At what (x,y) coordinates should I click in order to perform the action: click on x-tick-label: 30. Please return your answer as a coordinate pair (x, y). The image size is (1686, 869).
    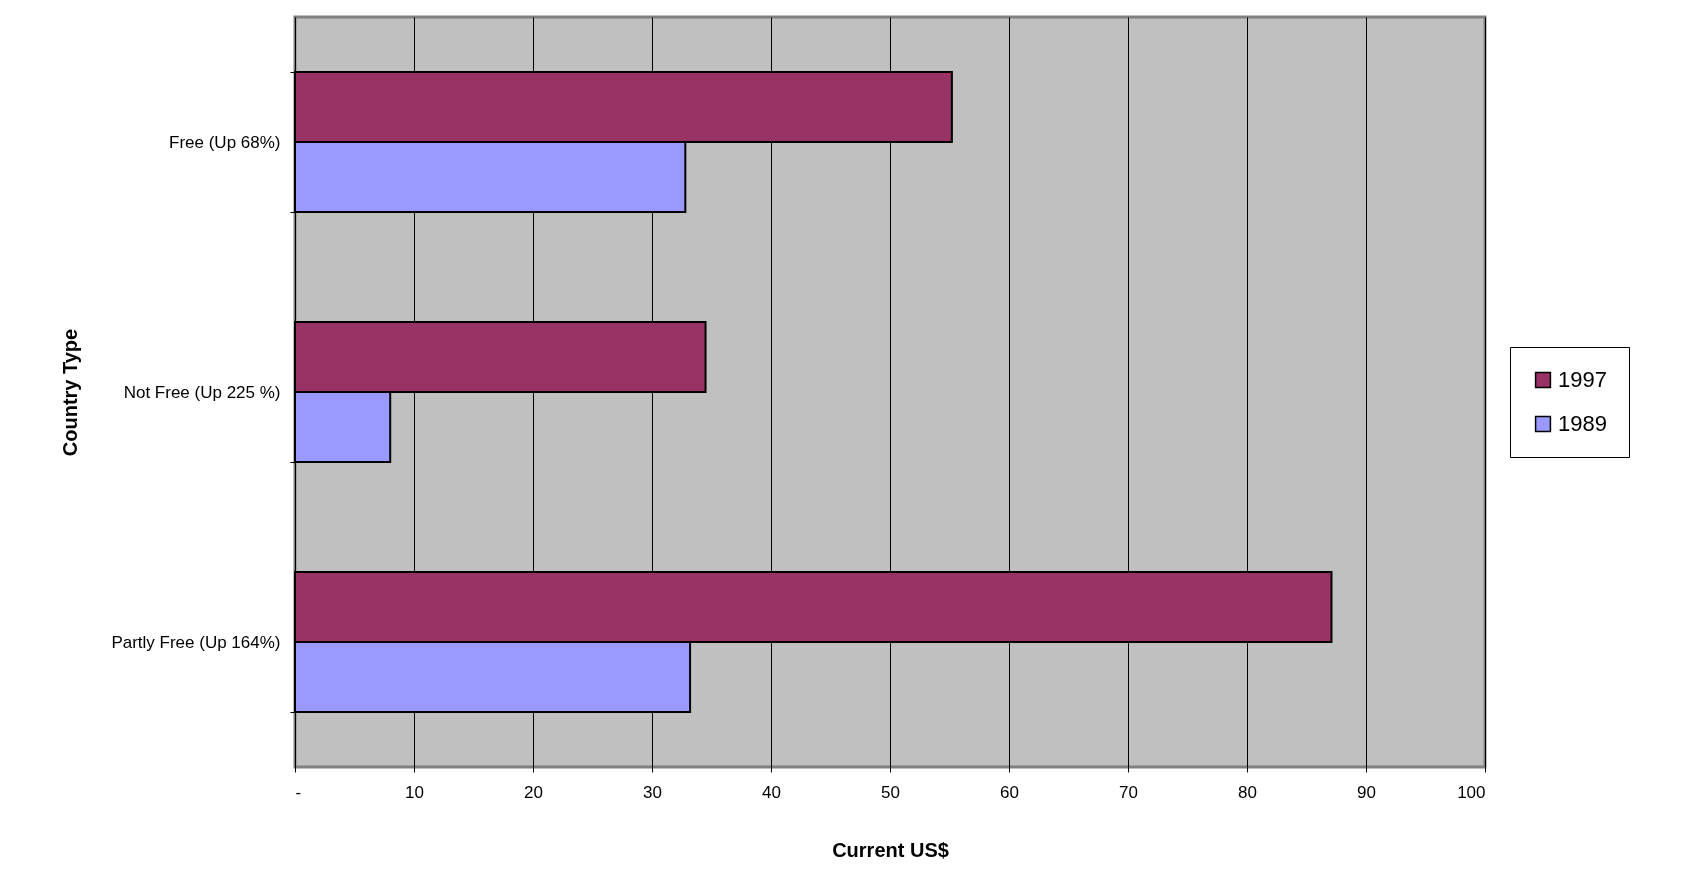
    Looking at the image, I should click on (652, 792).